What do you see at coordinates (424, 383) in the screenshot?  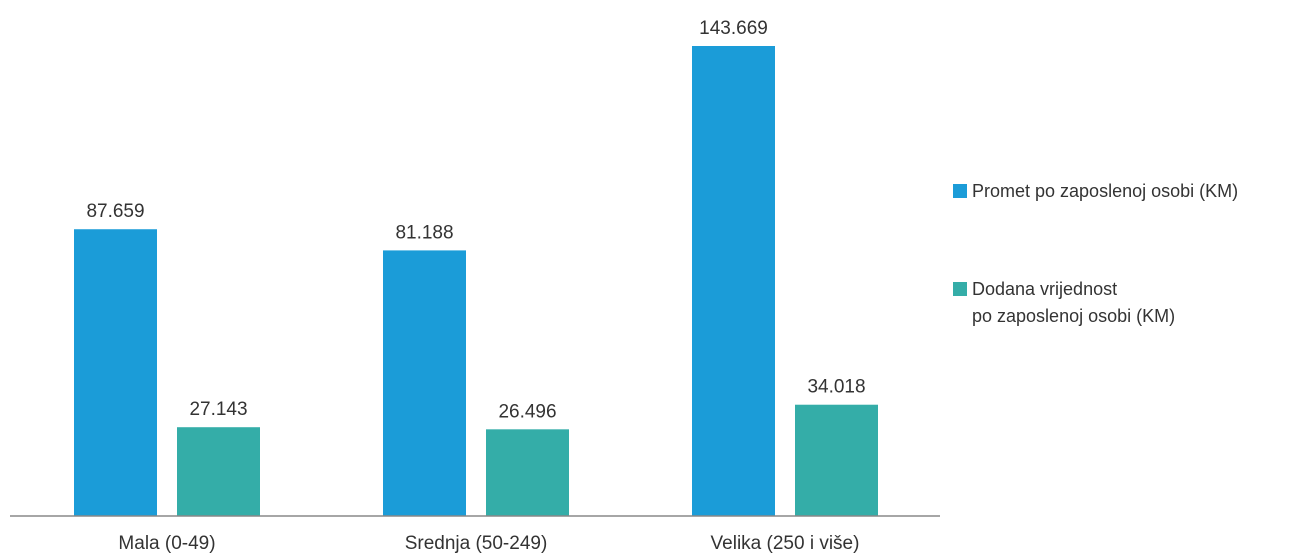 I see `bar-s1-c2` at bounding box center [424, 383].